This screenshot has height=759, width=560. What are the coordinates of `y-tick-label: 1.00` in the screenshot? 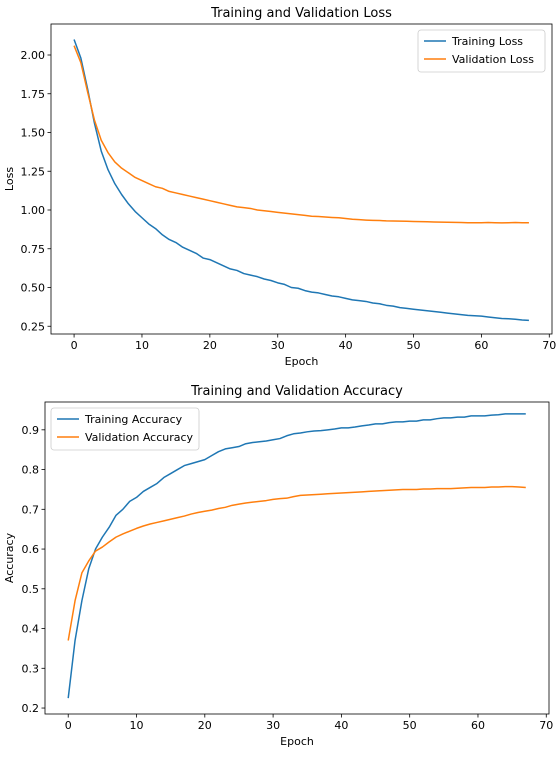 It's located at (33, 210).